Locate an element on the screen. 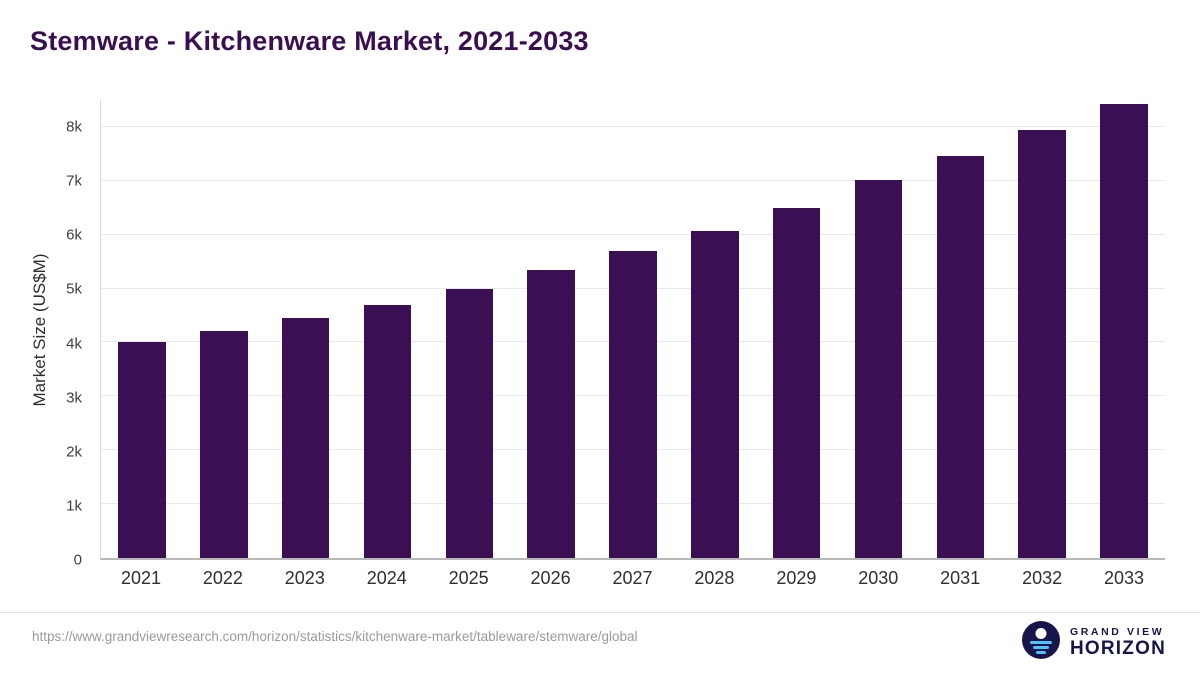  bar-2026 is located at coordinates (551, 414).